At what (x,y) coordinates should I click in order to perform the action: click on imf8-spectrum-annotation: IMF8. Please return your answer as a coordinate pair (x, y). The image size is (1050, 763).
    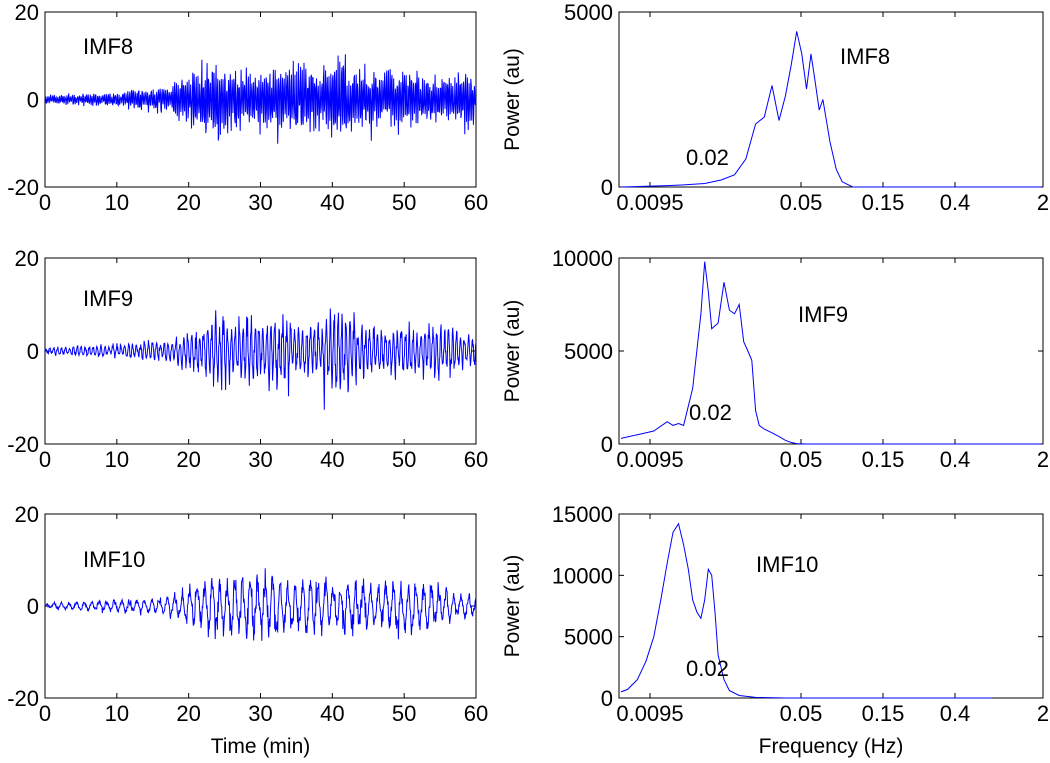
    Looking at the image, I should click on (865, 56).